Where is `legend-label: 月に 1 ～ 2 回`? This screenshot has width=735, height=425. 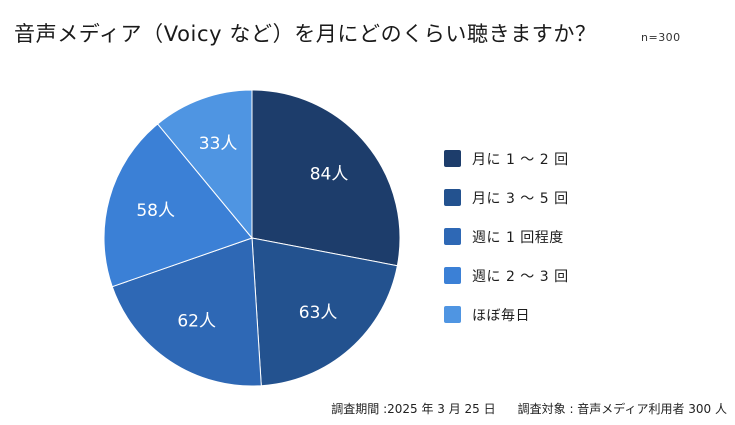
legend-label: 月に 1 ～ 2 回 is located at coordinates (520, 159).